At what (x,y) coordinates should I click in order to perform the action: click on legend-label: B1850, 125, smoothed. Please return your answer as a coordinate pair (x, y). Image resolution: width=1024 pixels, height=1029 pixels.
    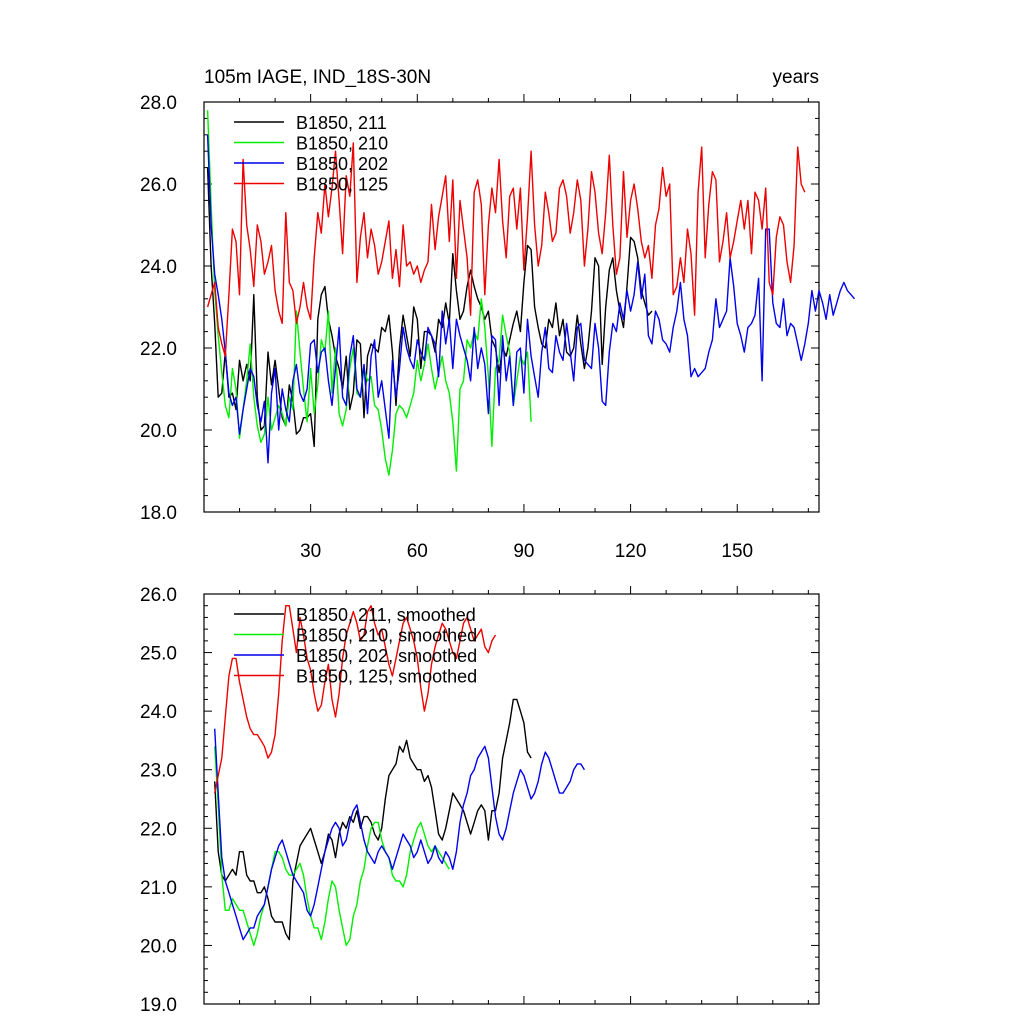
    Looking at the image, I should click on (386, 677).